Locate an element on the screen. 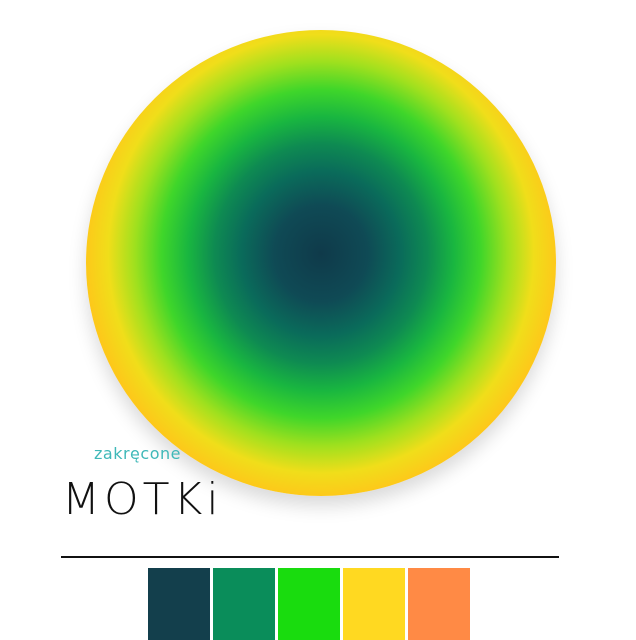 Image resolution: width=636 pixels, height=640 pixels. logo-wordmark: MOTKi is located at coordinates (142, 499).